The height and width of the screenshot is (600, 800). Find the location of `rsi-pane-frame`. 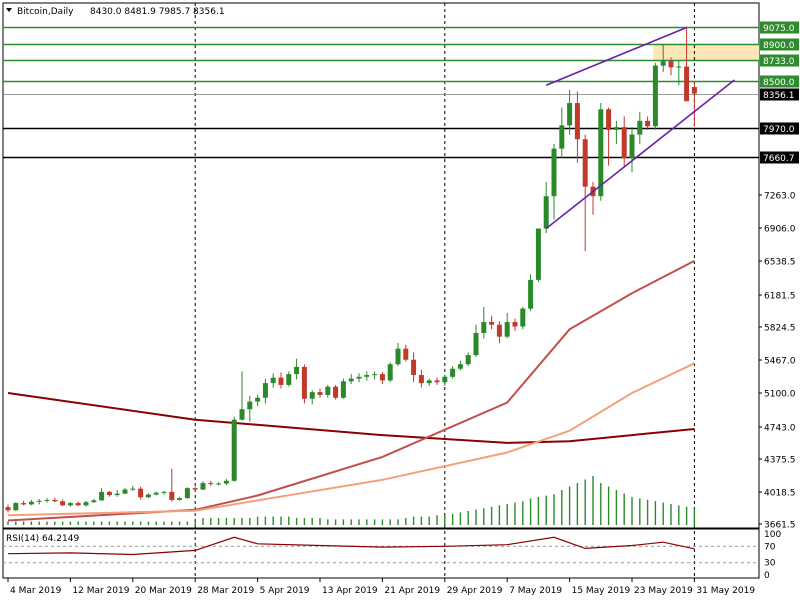

rsi-pane-frame is located at coordinates (381, 553).